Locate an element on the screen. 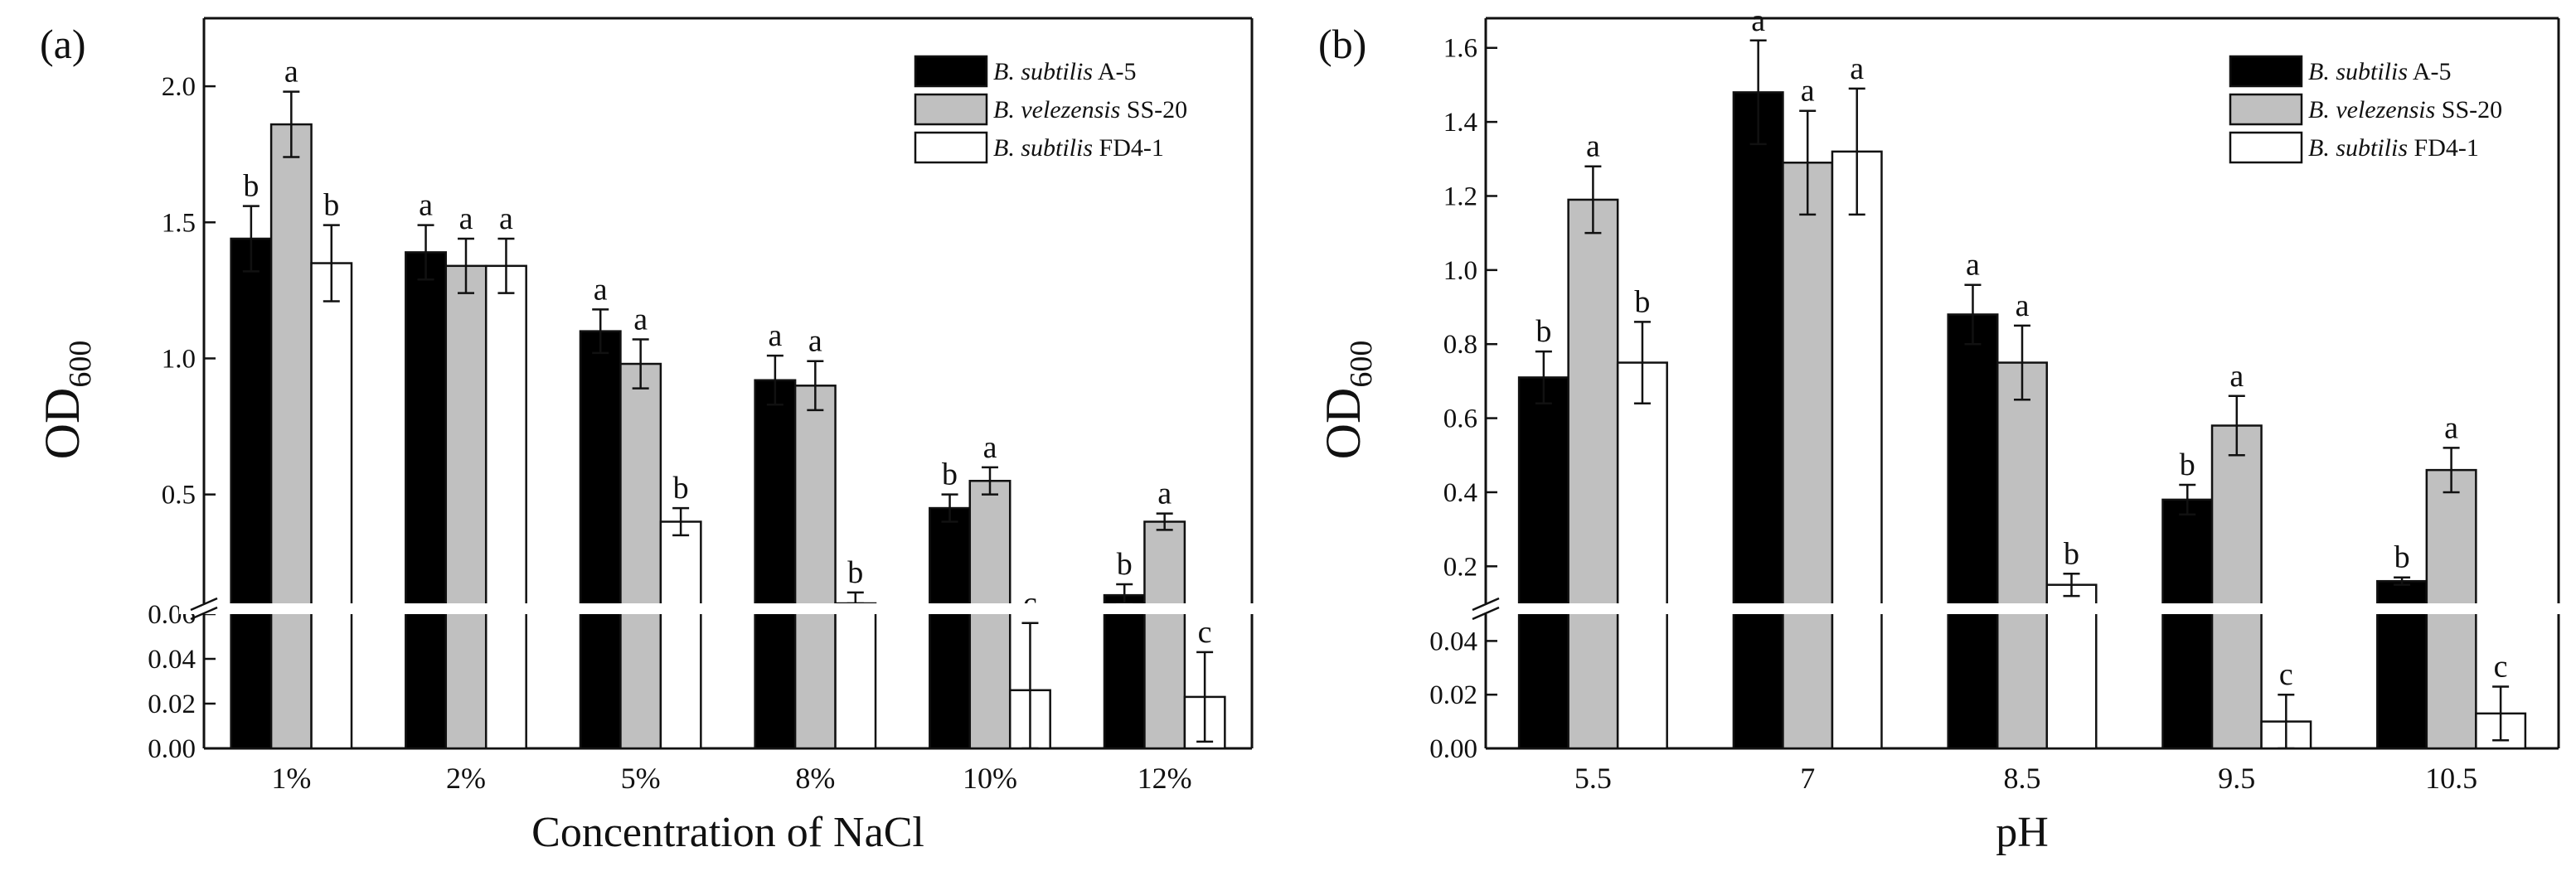 This screenshot has width=2576, height=876. y-tick-label: 2.0 is located at coordinates (179, 87).